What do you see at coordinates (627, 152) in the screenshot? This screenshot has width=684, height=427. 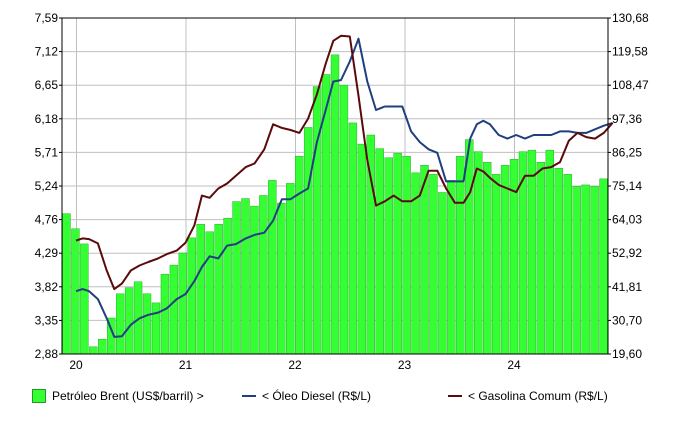 I see `right-tick-label: 86,25` at bounding box center [627, 152].